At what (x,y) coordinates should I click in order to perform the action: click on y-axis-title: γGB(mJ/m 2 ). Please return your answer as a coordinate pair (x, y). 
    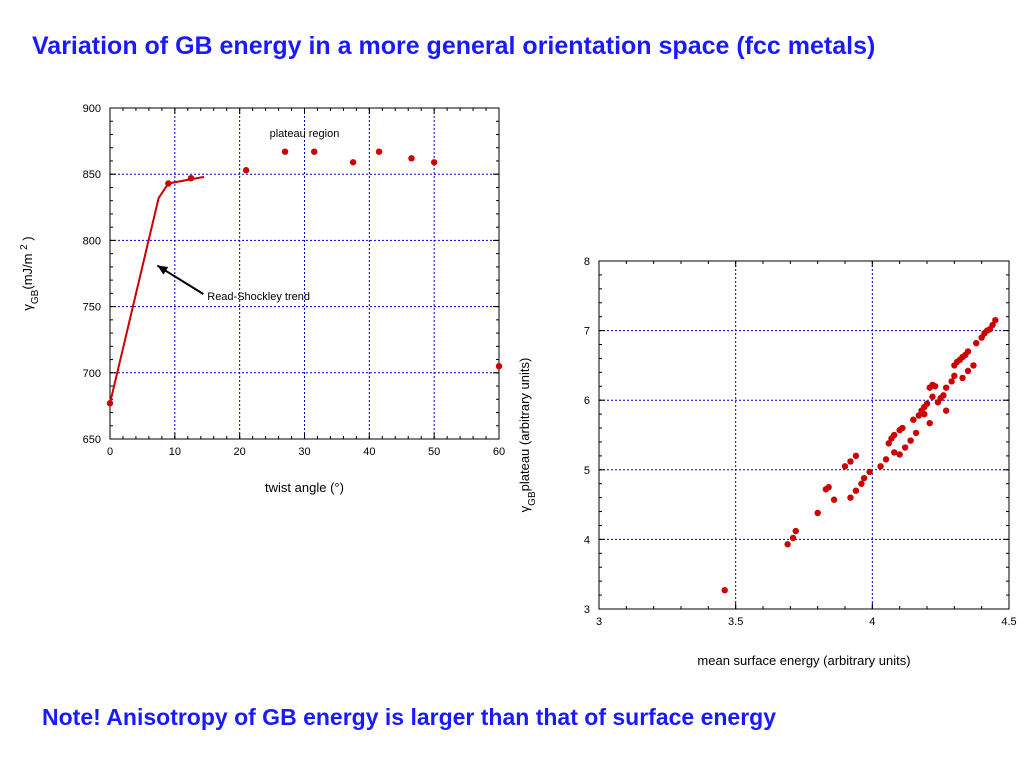
    Looking at the image, I should click on (30, 273).